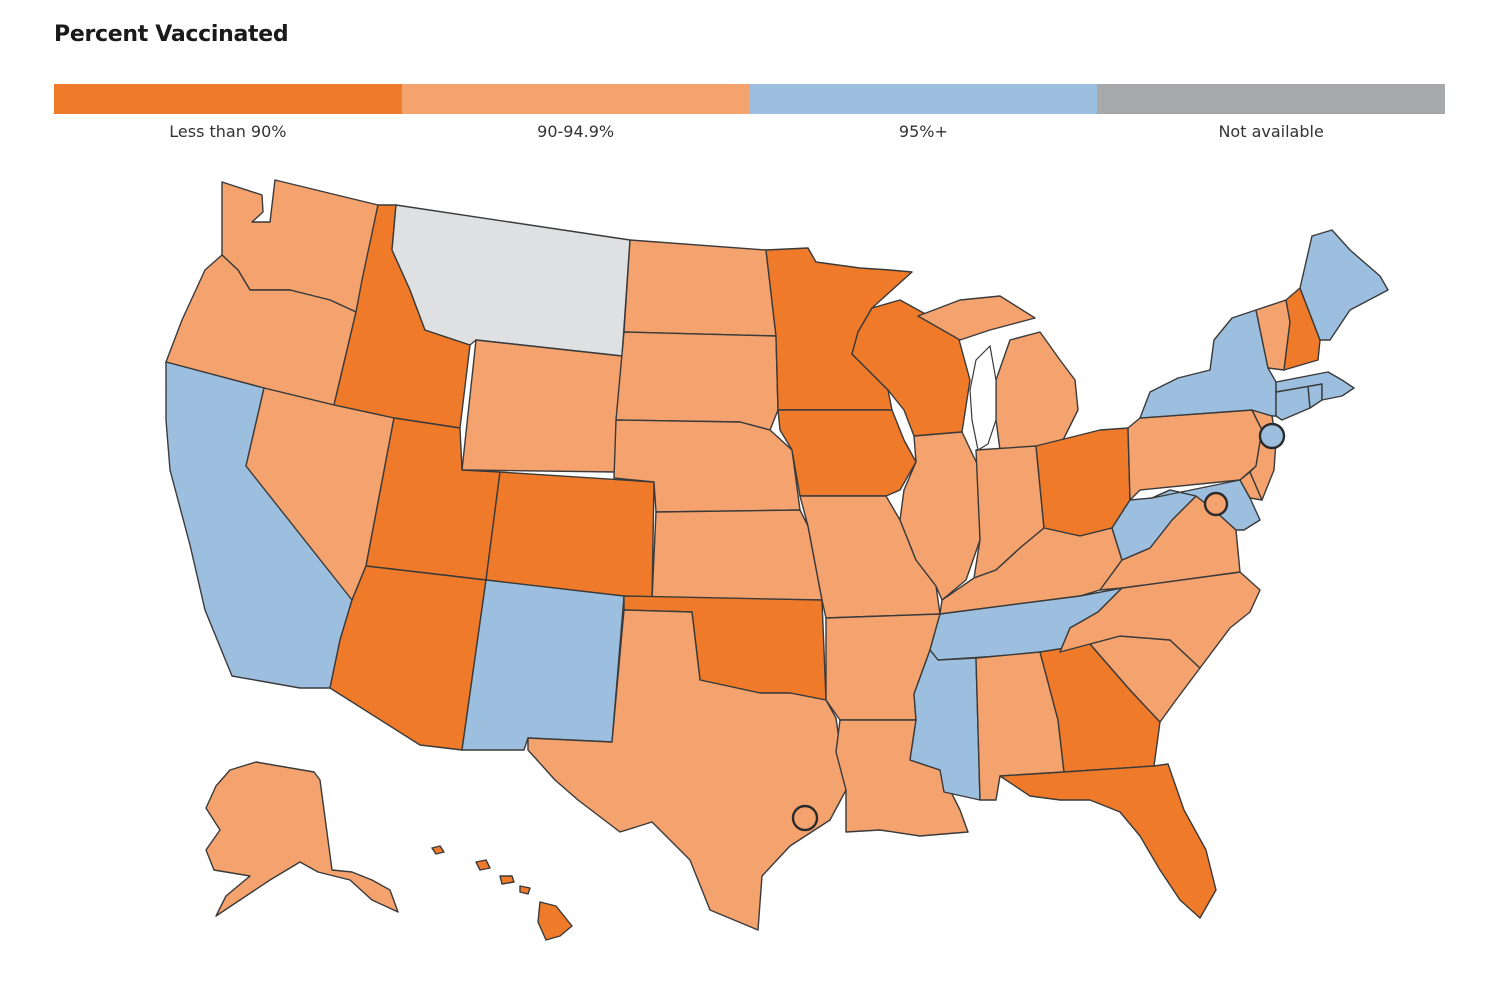 The image size is (1500, 1000). I want to click on lake-michigan, so click(983, 397).